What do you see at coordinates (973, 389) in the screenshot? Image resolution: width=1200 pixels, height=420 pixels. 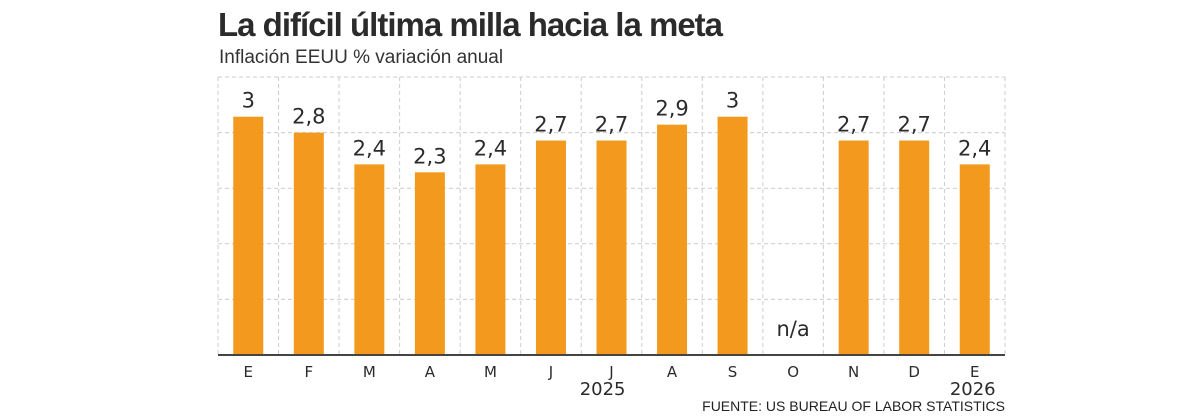 I see `year-label: 2026` at bounding box center [973, 389].